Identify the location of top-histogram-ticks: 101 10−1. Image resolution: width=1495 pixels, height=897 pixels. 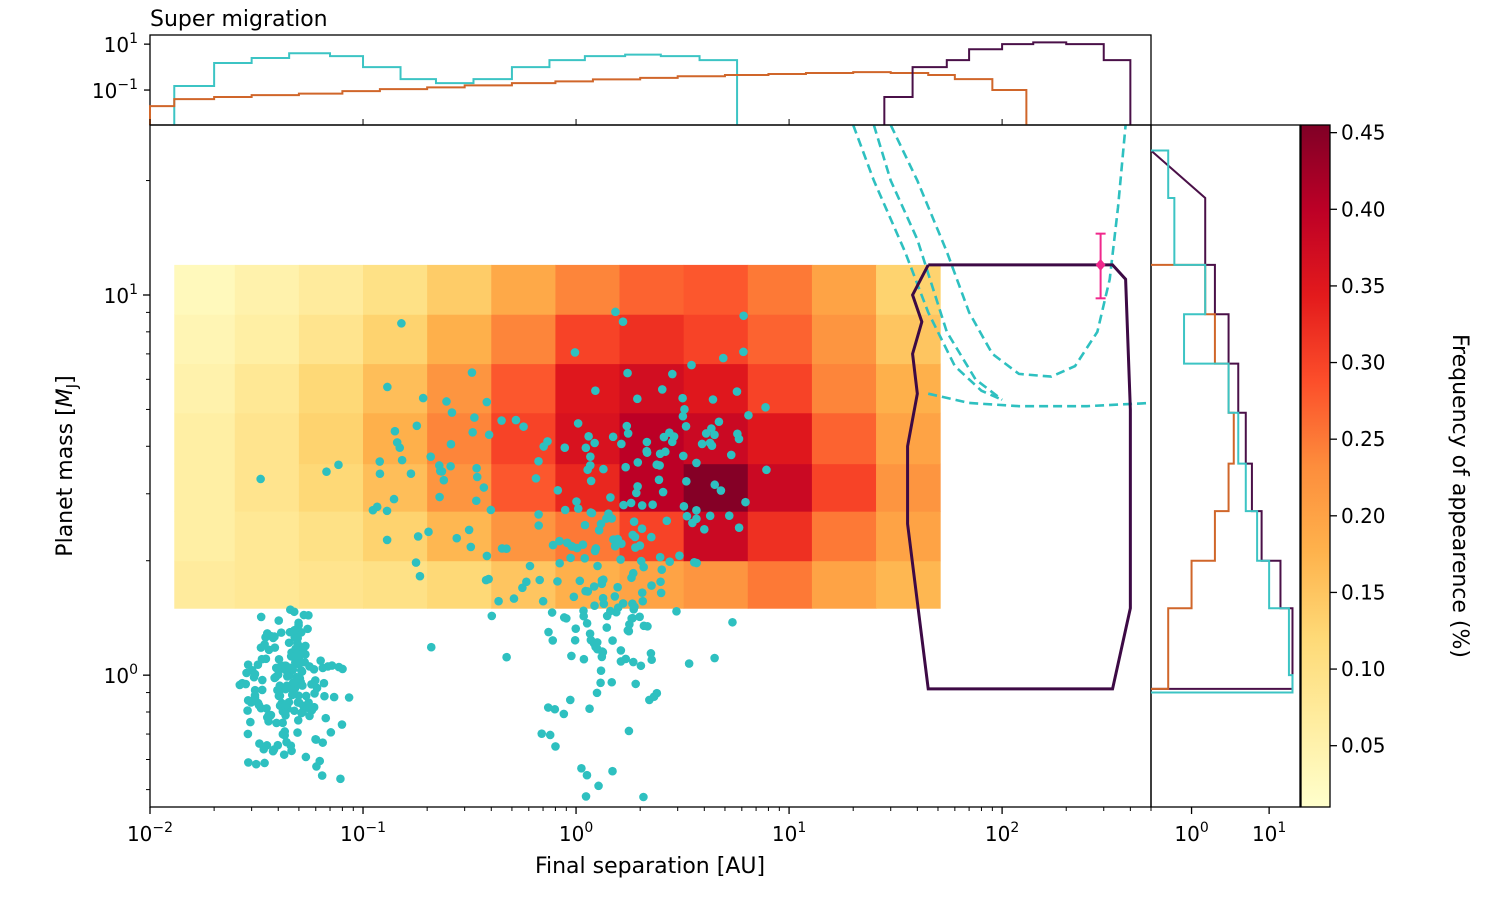
(547, 78).